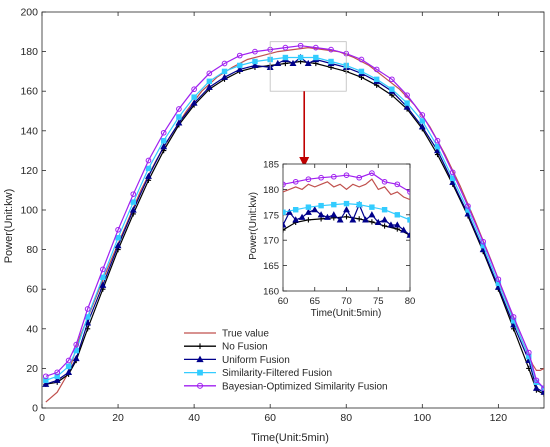  What do you see at coordinates (271, 266) in the screenshot?
I see `inset-y-tick-label: 165` at bounding box center [271, 266].